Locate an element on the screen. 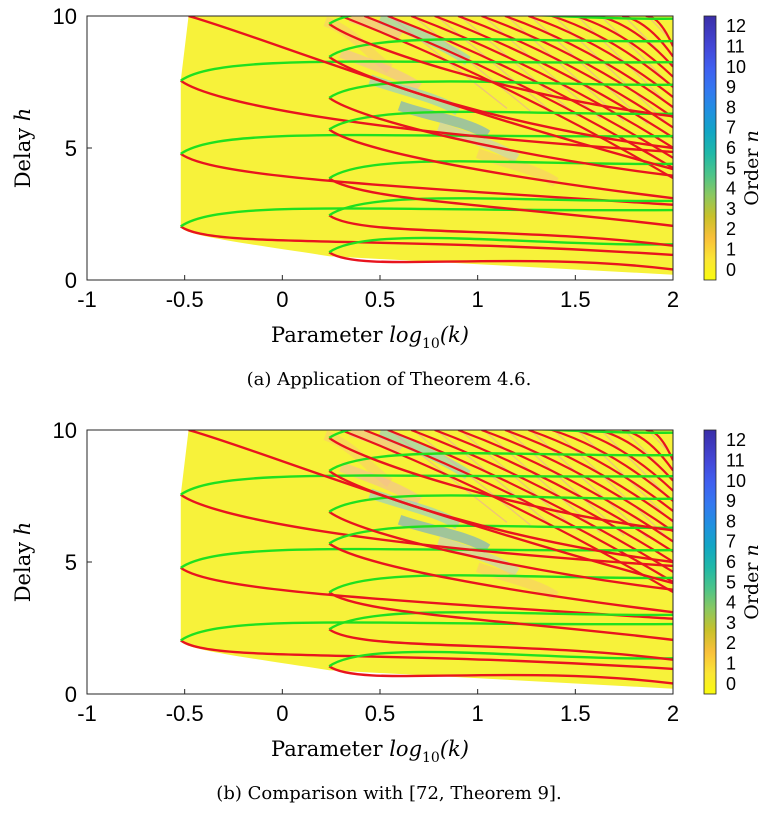 The image size is (778, 816). colorbar-tick-label: 7 is located at coordinates (731, 542).